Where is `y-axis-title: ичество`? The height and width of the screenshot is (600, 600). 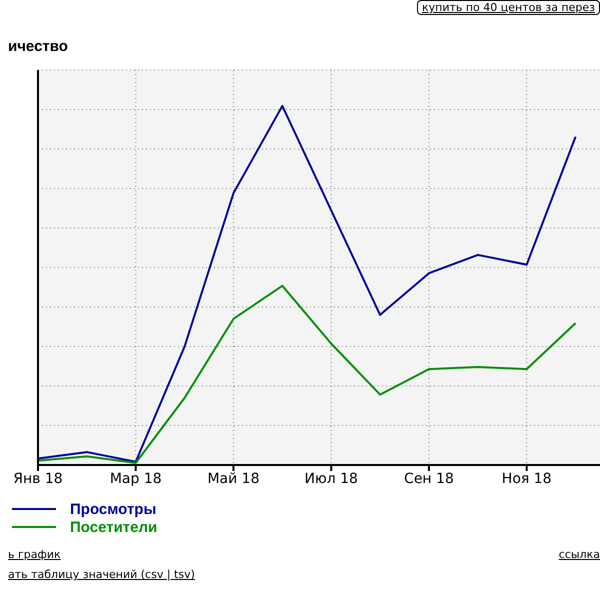 y-axis-title: ичество is located at coordinates (38, 47).